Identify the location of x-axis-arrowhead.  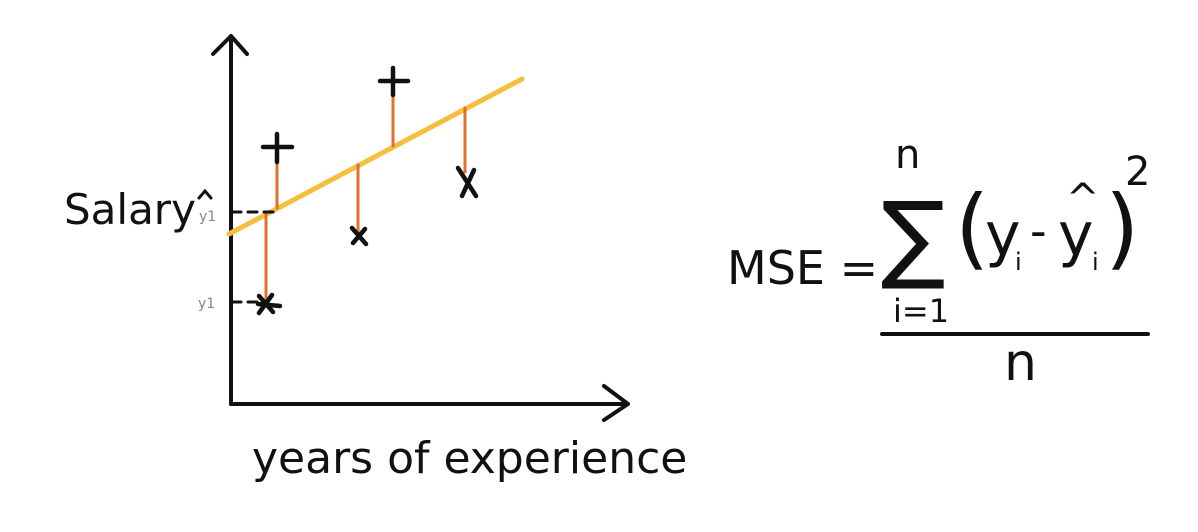
(616, 403).